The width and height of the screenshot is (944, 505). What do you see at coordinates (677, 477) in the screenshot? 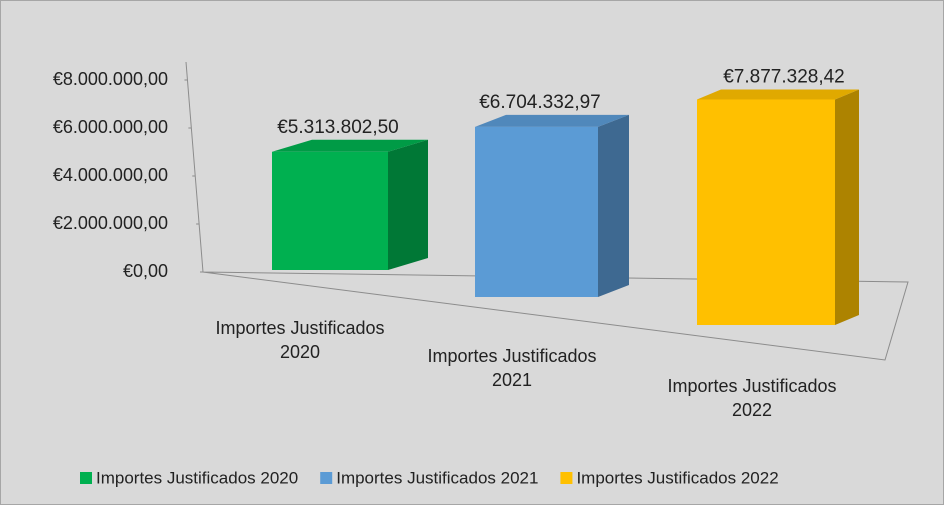
I see `legend-label: Importes Justificados 2022` at bounding box center [677, 477].